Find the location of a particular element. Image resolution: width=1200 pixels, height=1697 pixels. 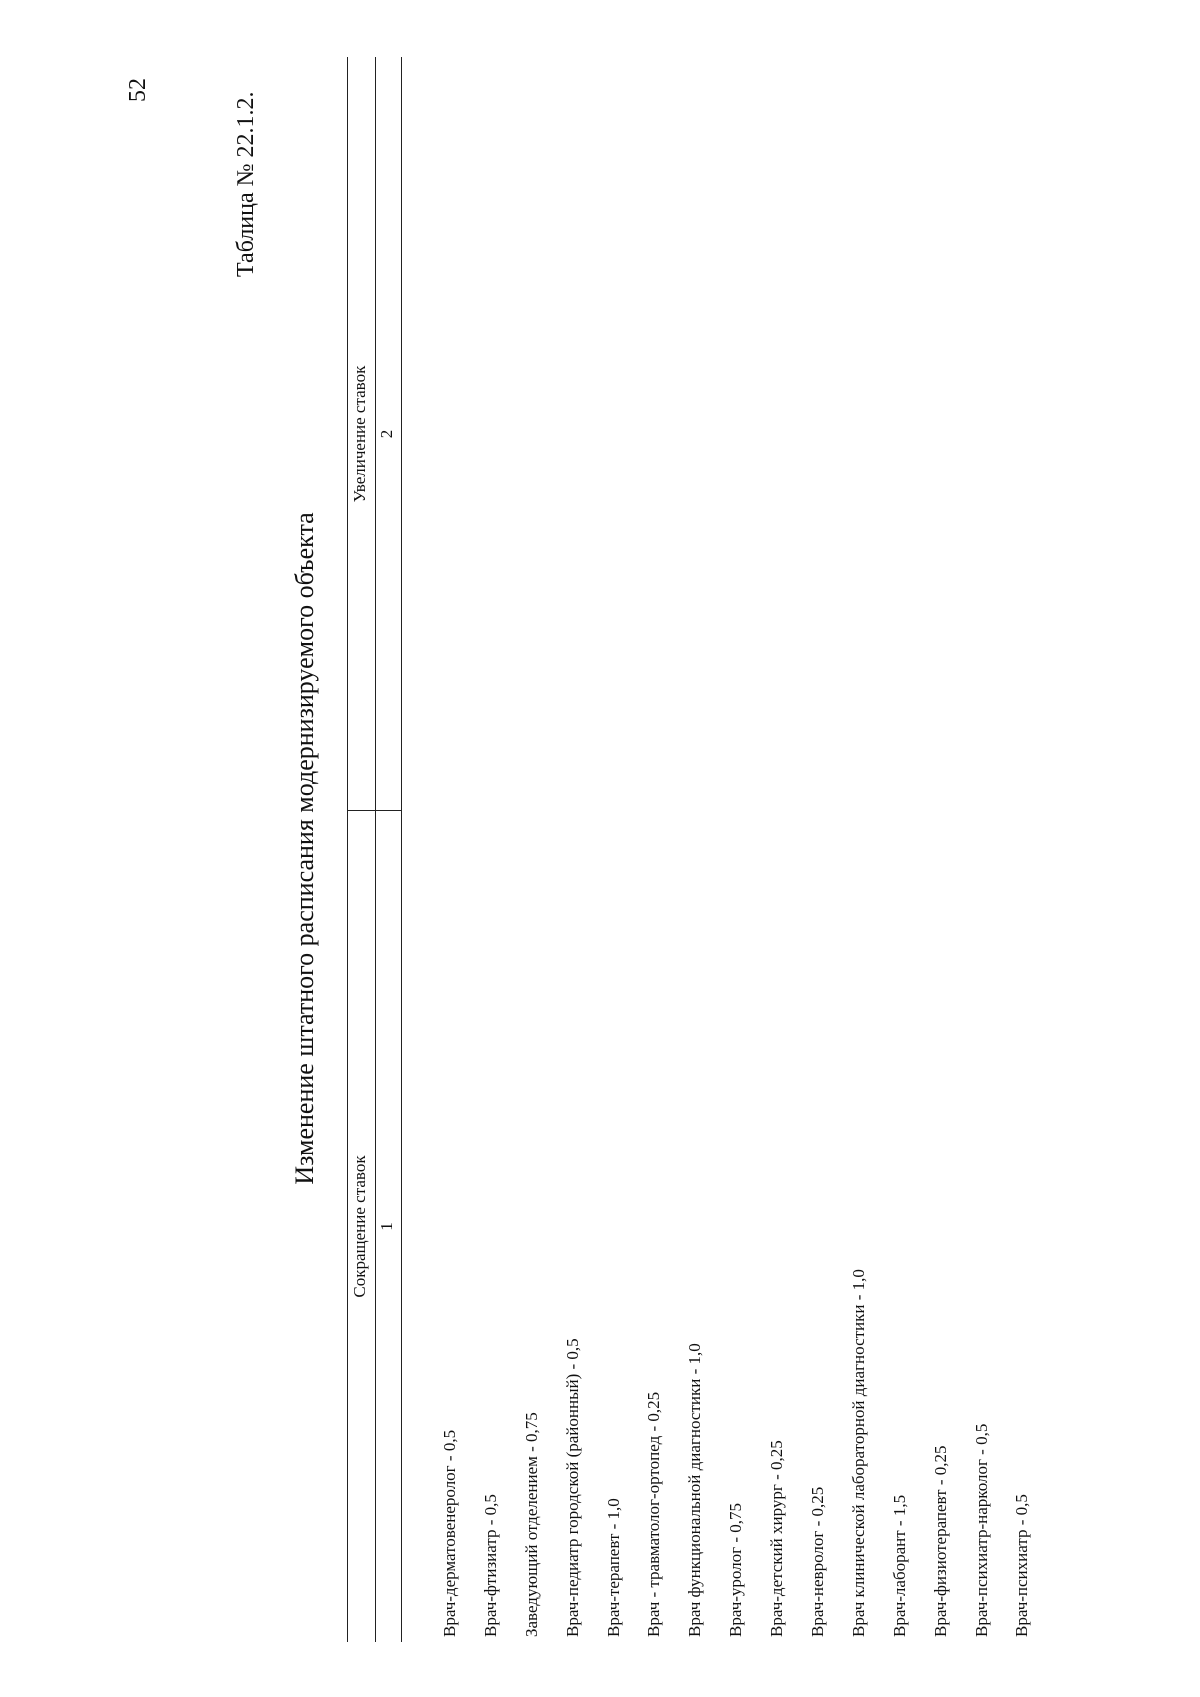

table-row: Врач функциональной диагностики - 1,0 is located at coordinates (695, 1490).